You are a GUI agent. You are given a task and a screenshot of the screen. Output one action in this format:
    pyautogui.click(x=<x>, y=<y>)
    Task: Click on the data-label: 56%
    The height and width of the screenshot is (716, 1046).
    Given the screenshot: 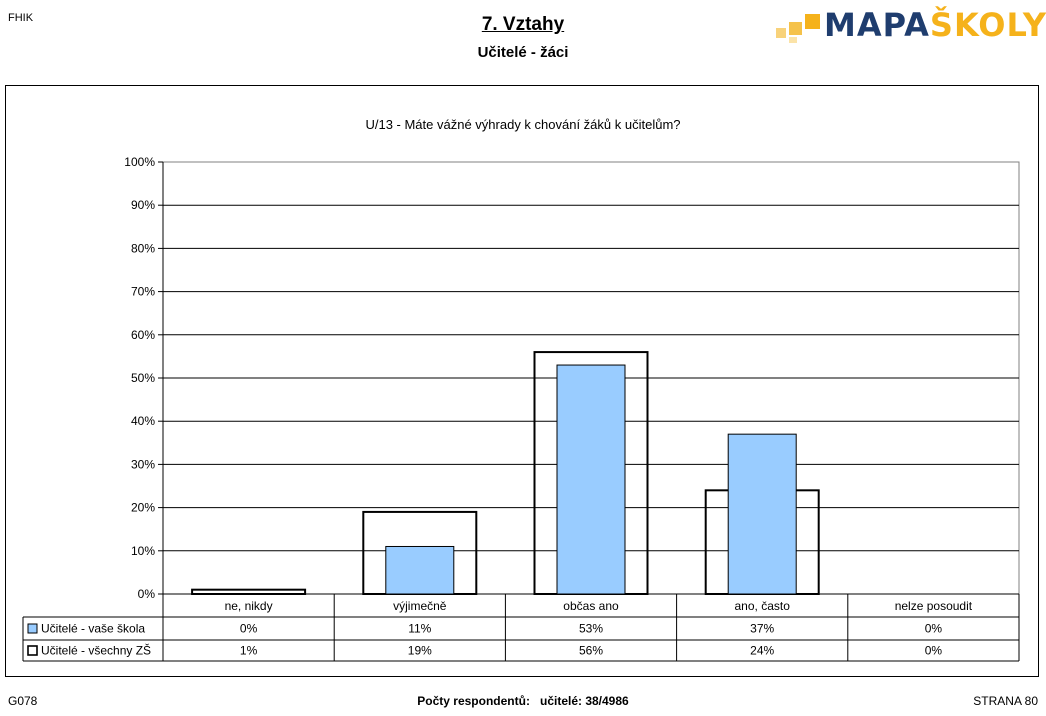 What is the action you would take?
    pyautogui.click(x=591, y=651)
    